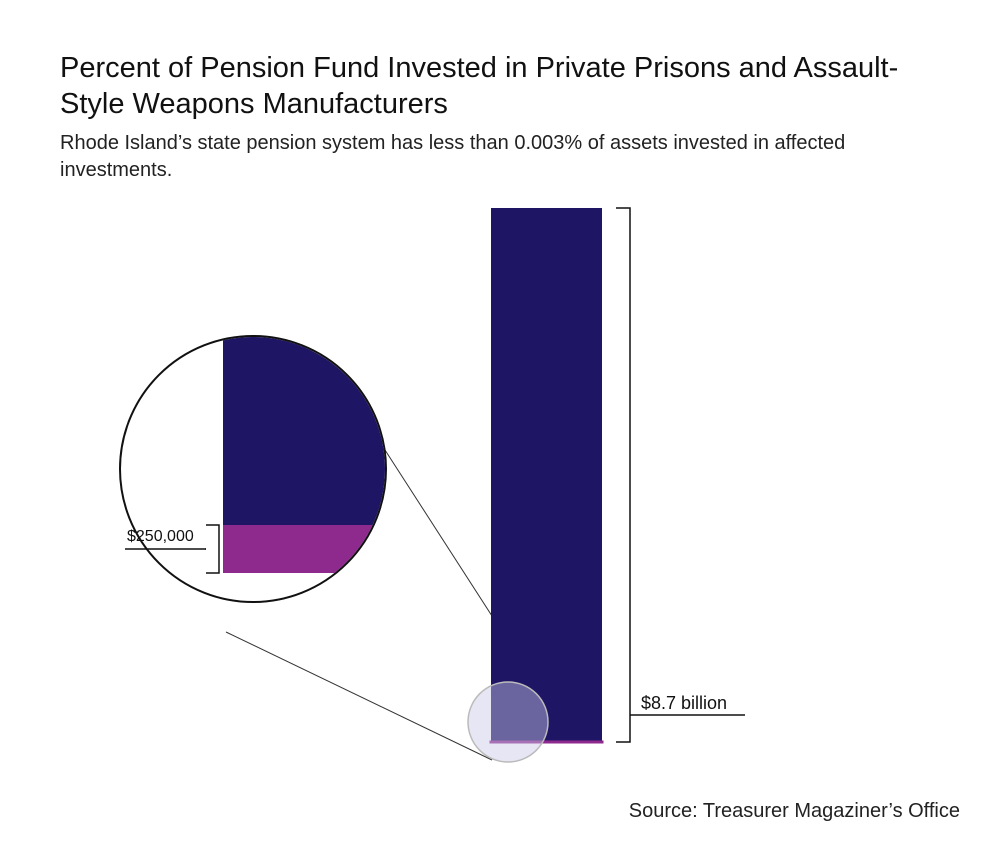 The height and width of the screenshot is (855, 1000). Describe the element at coordinates (508, 722) in the screenshot. I see `zoom-source-circle` at that location.